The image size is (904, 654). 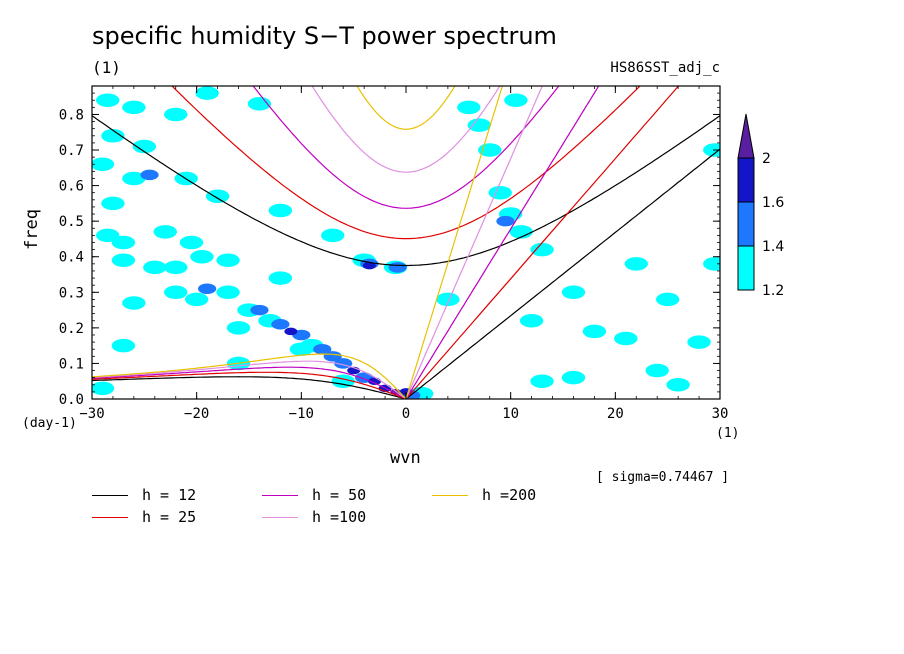 I want to click on x-tick-label: 20, so click(x=615, y=414).